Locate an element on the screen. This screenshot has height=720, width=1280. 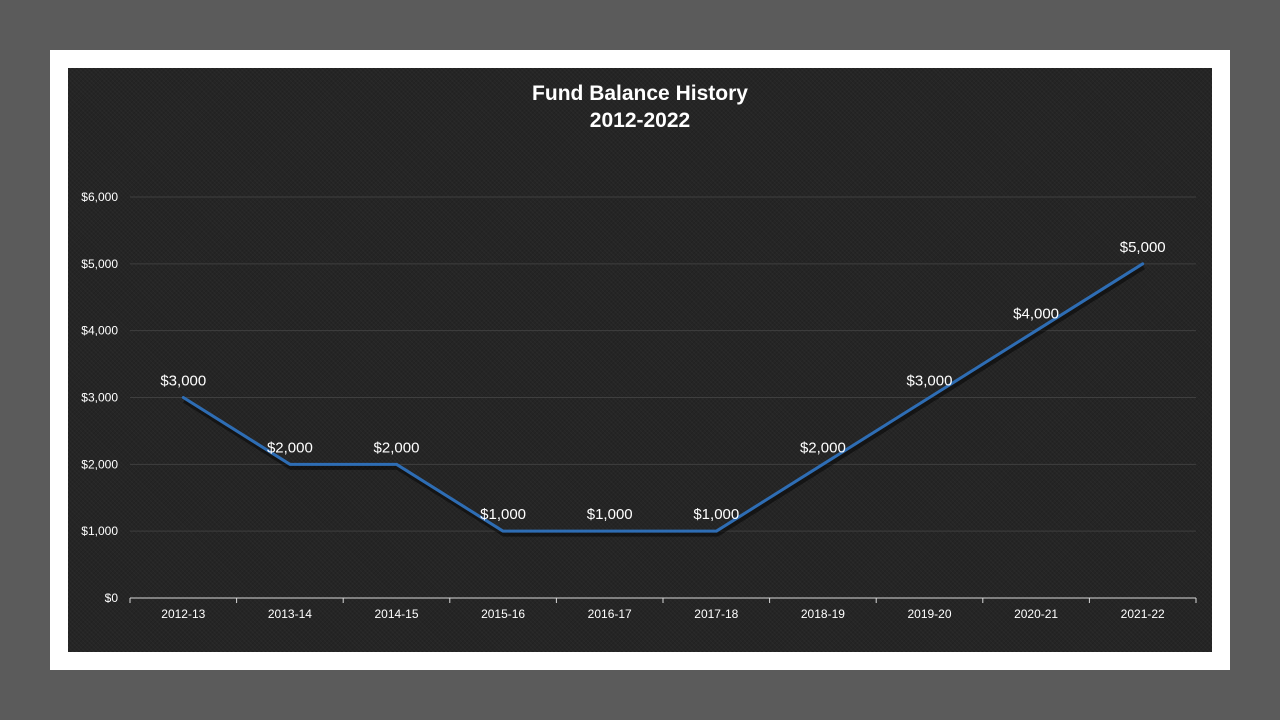
y-tick-label: $3,000 is located at coordinates (99, 398).